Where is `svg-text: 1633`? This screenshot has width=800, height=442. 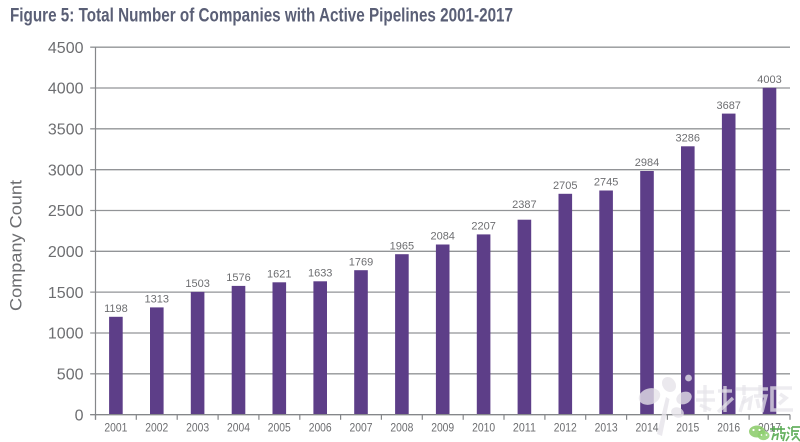 svg-text: 1633 is located at coordinates (320, 274).